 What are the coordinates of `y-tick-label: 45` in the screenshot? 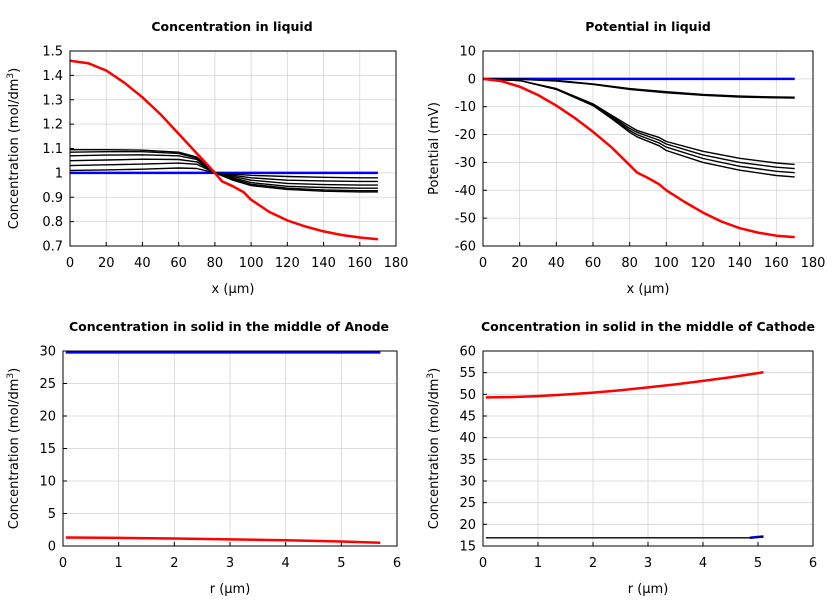 It's located at (467, 417).